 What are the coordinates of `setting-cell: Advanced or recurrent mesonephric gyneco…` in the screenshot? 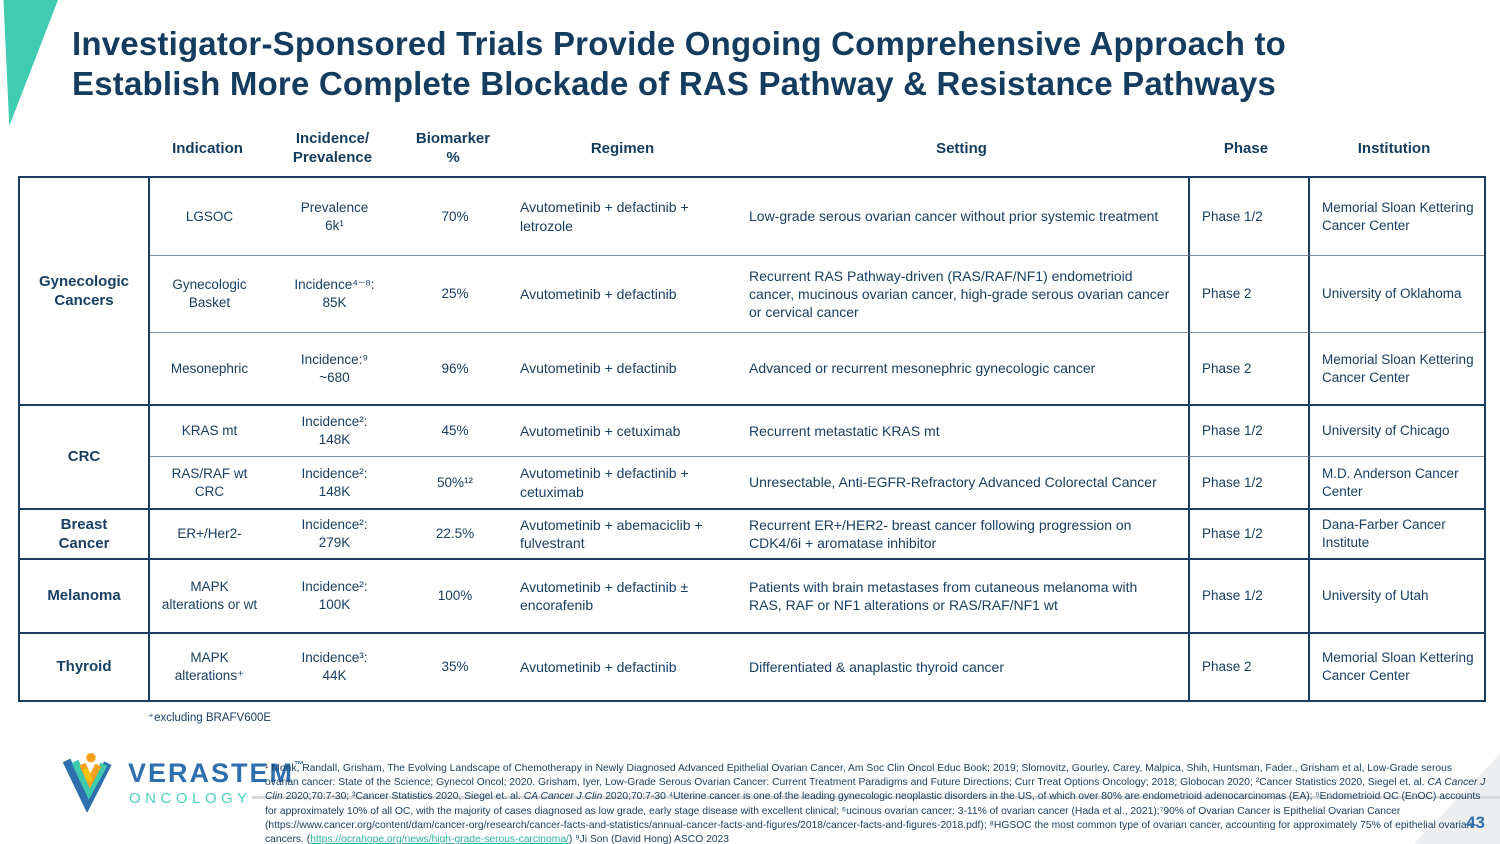 It's located at (963, 368).